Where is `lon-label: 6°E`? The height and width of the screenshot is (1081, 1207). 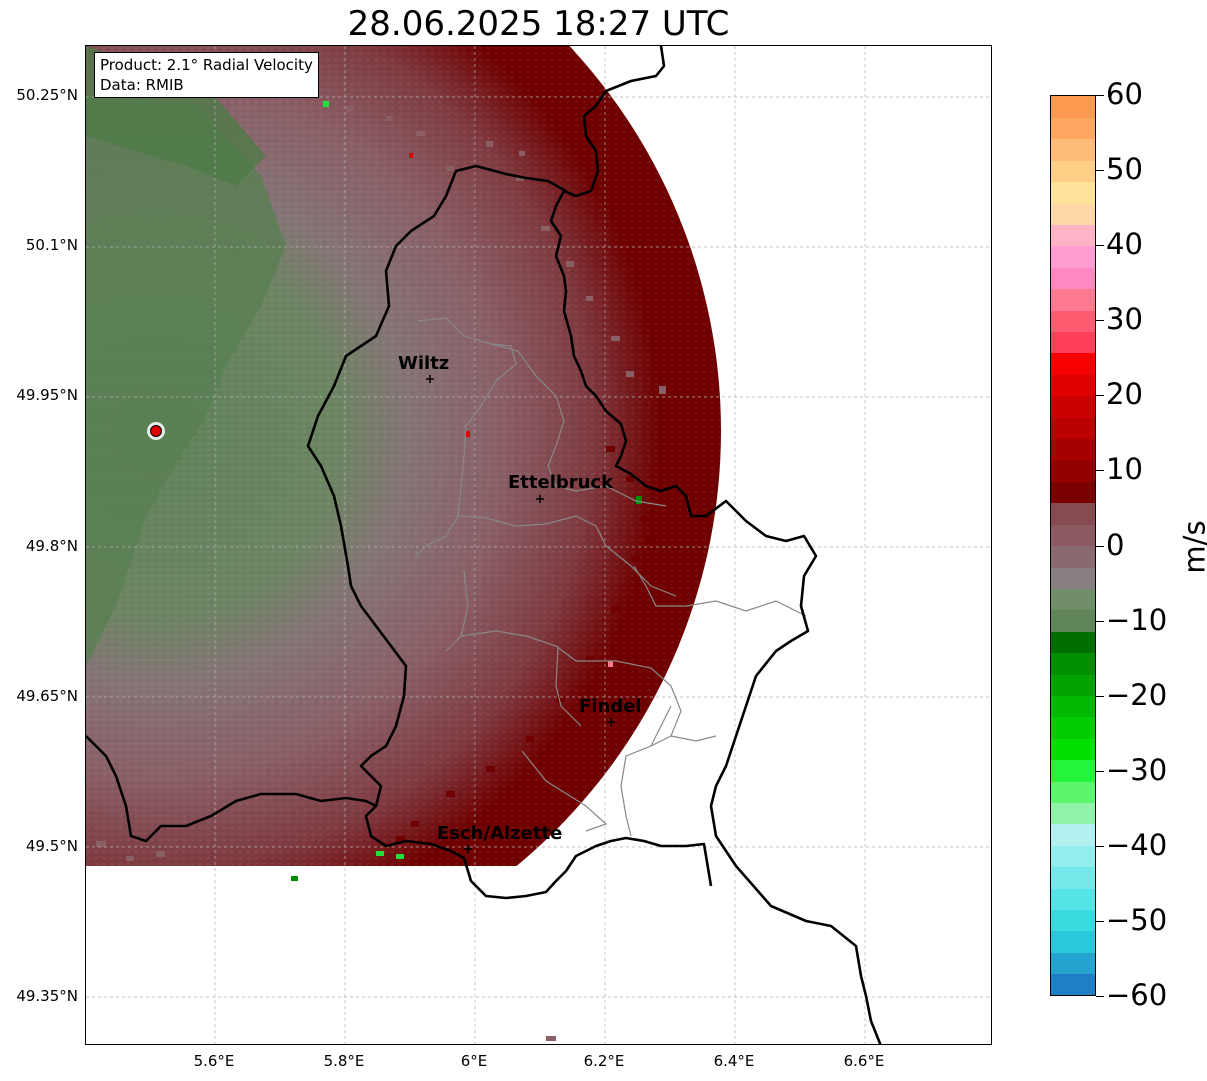
lon-label: 6°E is located at coordinates (474, 1061).